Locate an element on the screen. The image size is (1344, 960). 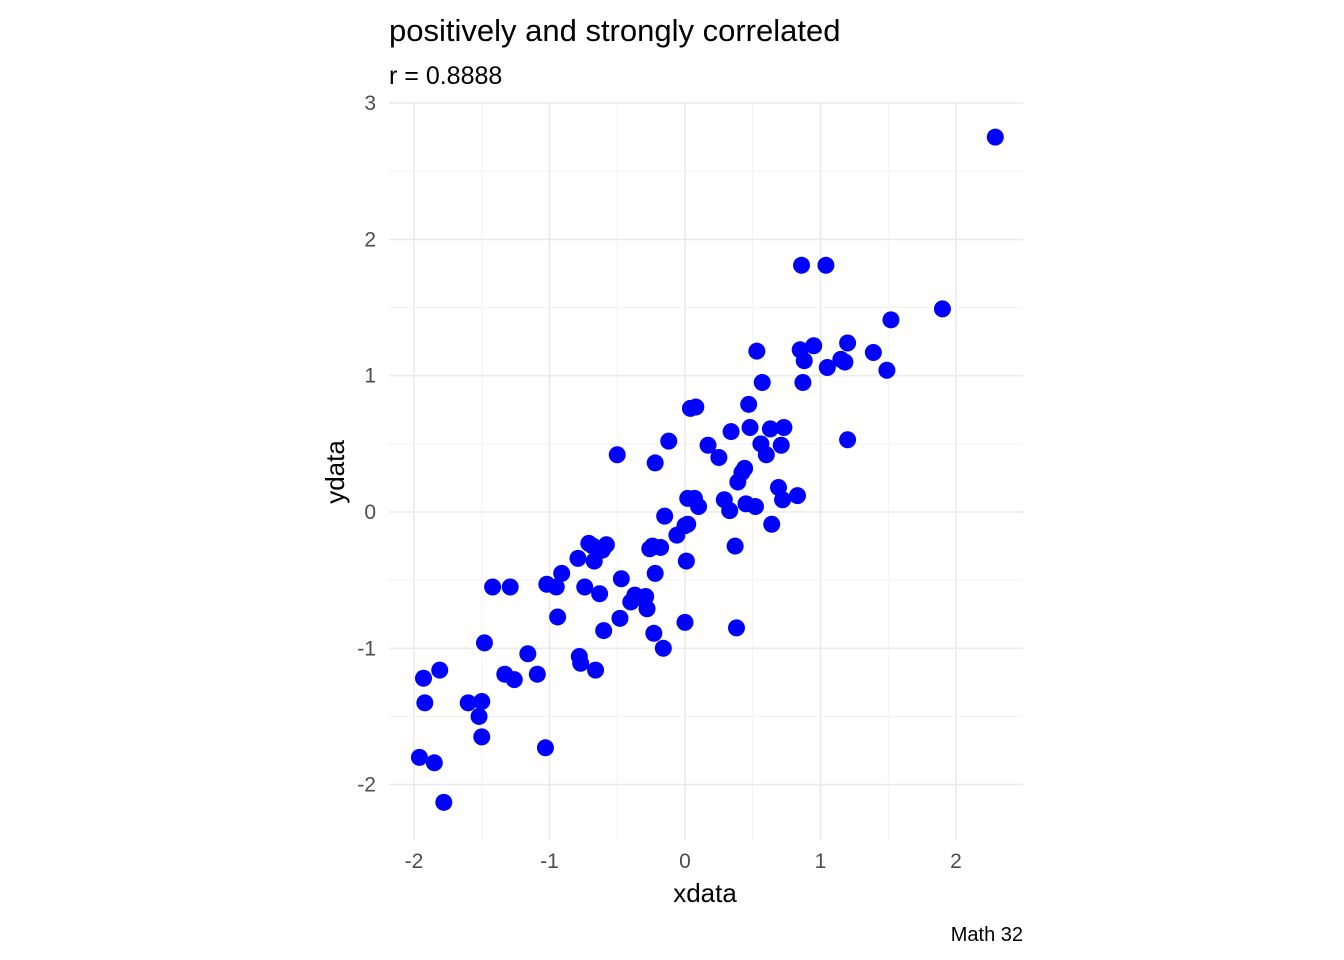
x-tick-label: 1 is located at coordinates (821, 861).